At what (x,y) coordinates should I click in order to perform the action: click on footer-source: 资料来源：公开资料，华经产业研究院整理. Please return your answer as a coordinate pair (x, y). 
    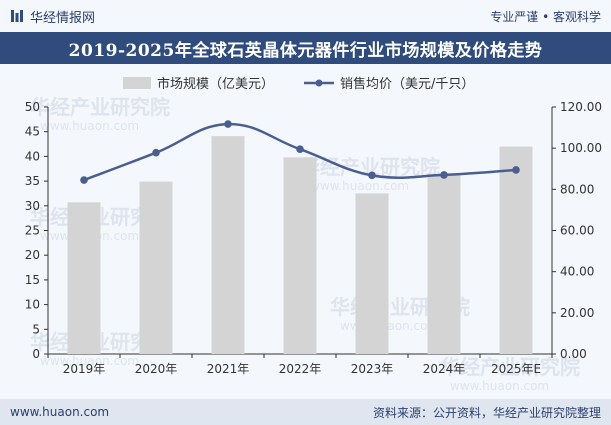
    Looking at the image, I should click on (486, 412).